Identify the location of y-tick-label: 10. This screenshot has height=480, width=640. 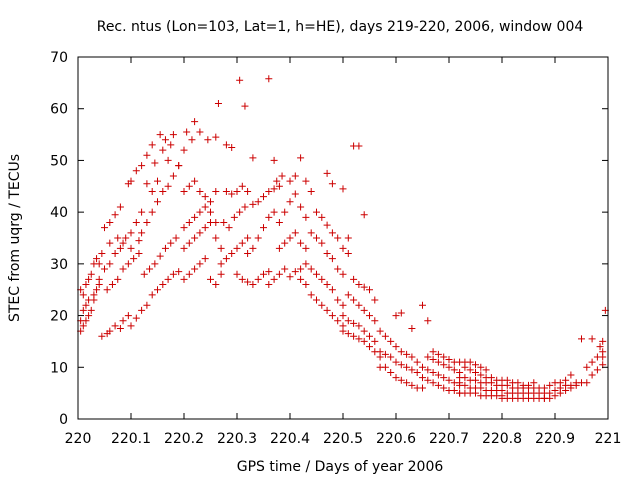
(59, 368).